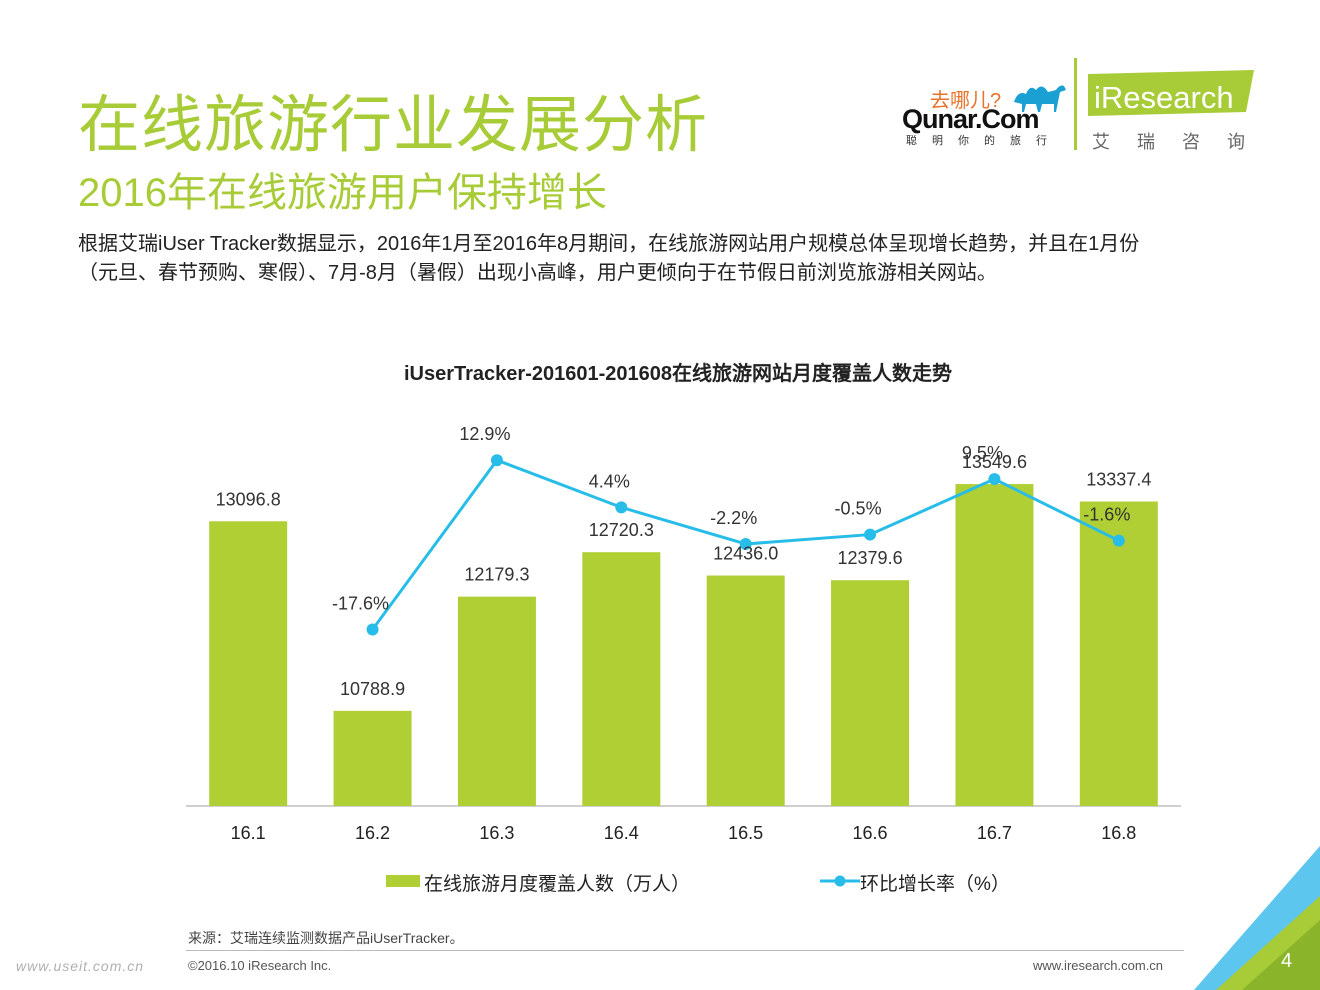  What do you see at coordinates (745, 554) in the screenshot?
I see `bar-label-16.5: 12436.0` at bounding box center [745, 554].